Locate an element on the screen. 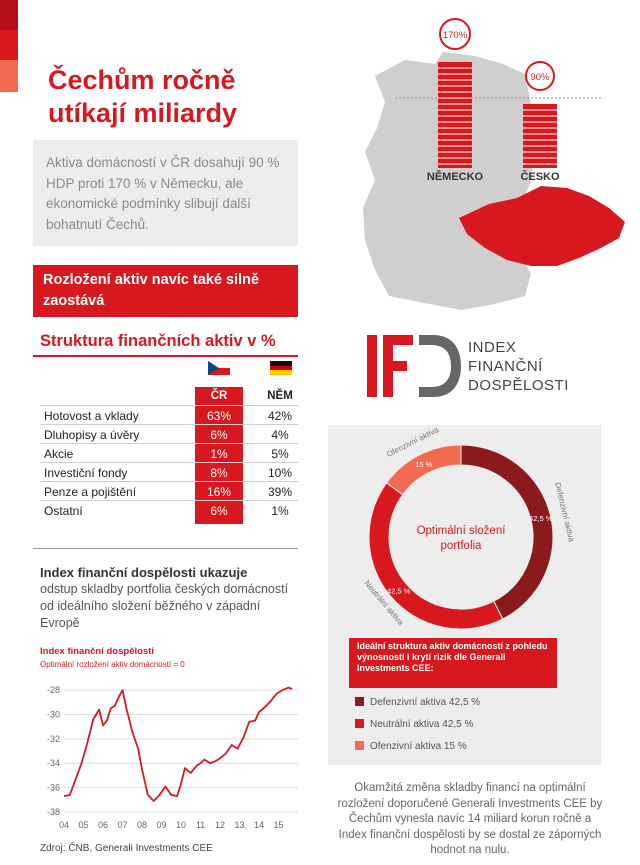 Image resolution: width=640 pixels, height=865 pixels. cz-value-bonds: 6% is located at coordinates (219, 435).